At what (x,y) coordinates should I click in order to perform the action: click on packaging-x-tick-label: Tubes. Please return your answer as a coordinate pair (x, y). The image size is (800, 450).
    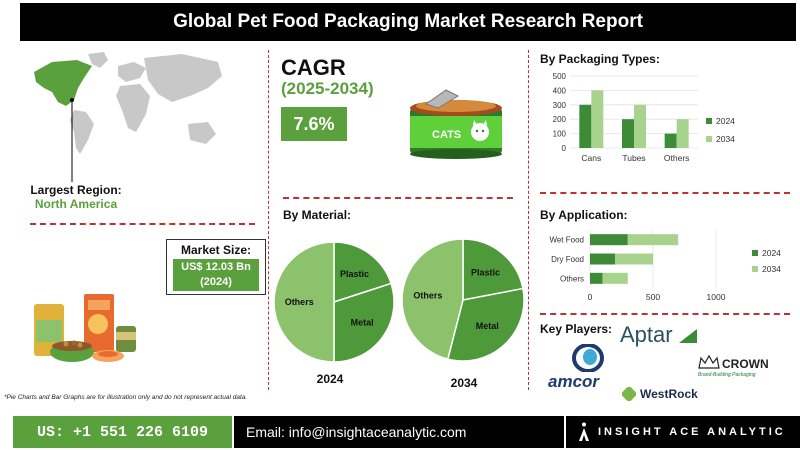
    Looking at the image, I should click on (633, 158).